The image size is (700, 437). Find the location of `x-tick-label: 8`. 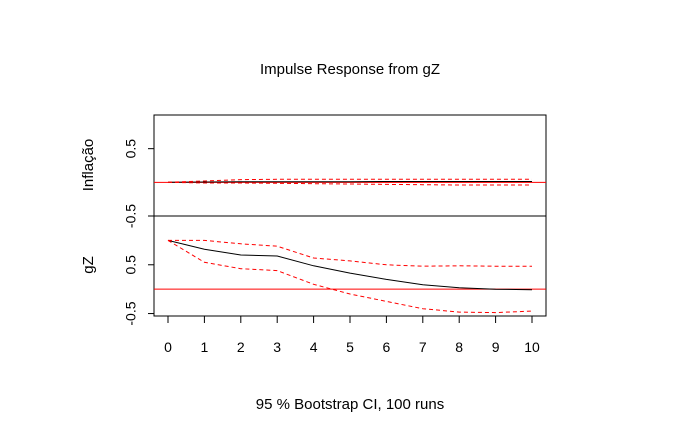

x-tick-label: 8 is located at coordinates (459, 347).